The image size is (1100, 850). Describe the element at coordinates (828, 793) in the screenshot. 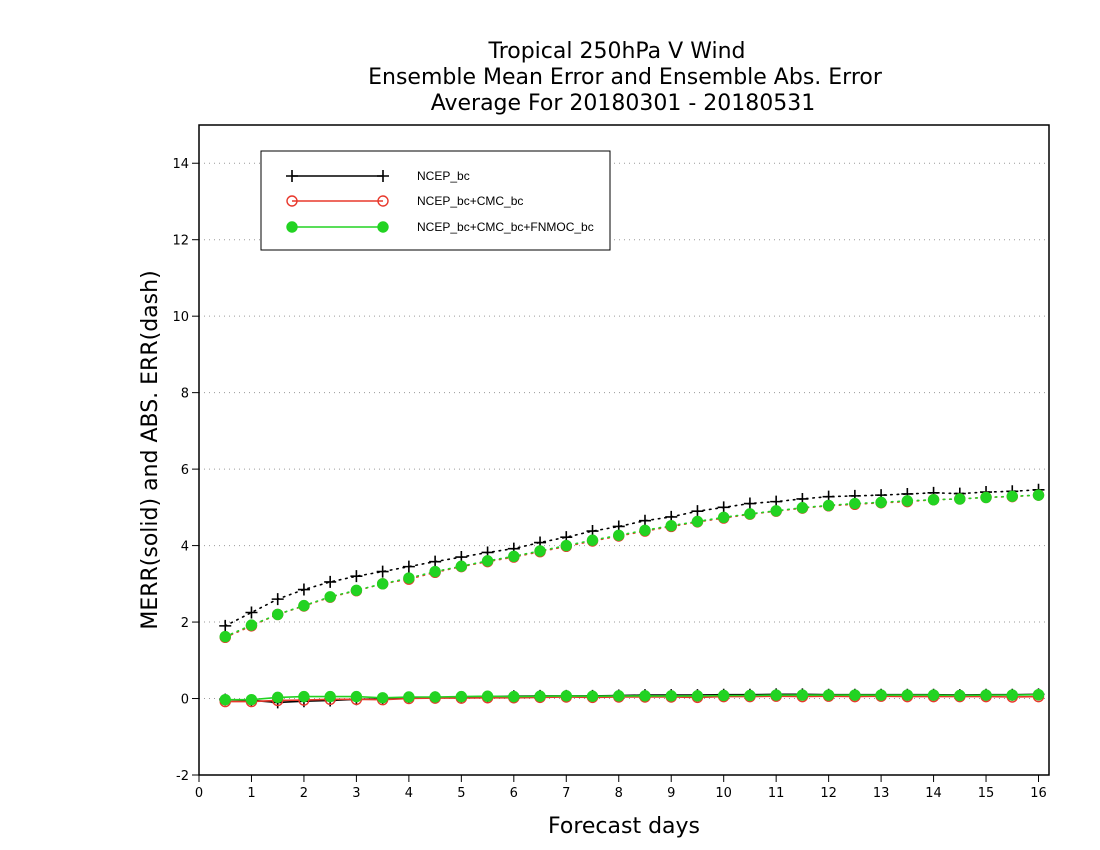

I see `x-tick-label: 12` at that location.